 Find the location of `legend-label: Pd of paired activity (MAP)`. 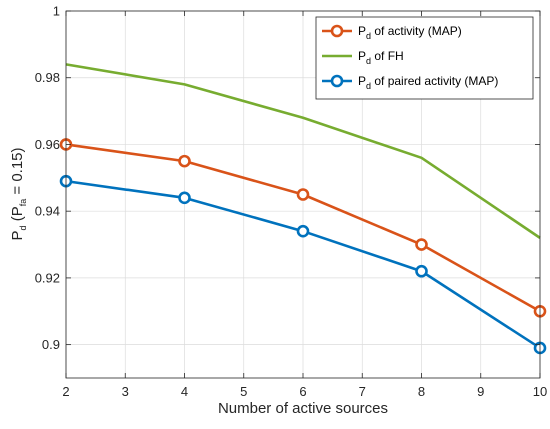

legend-label: Pd of paired activity (MAP) is located at coordinates (428, 82).